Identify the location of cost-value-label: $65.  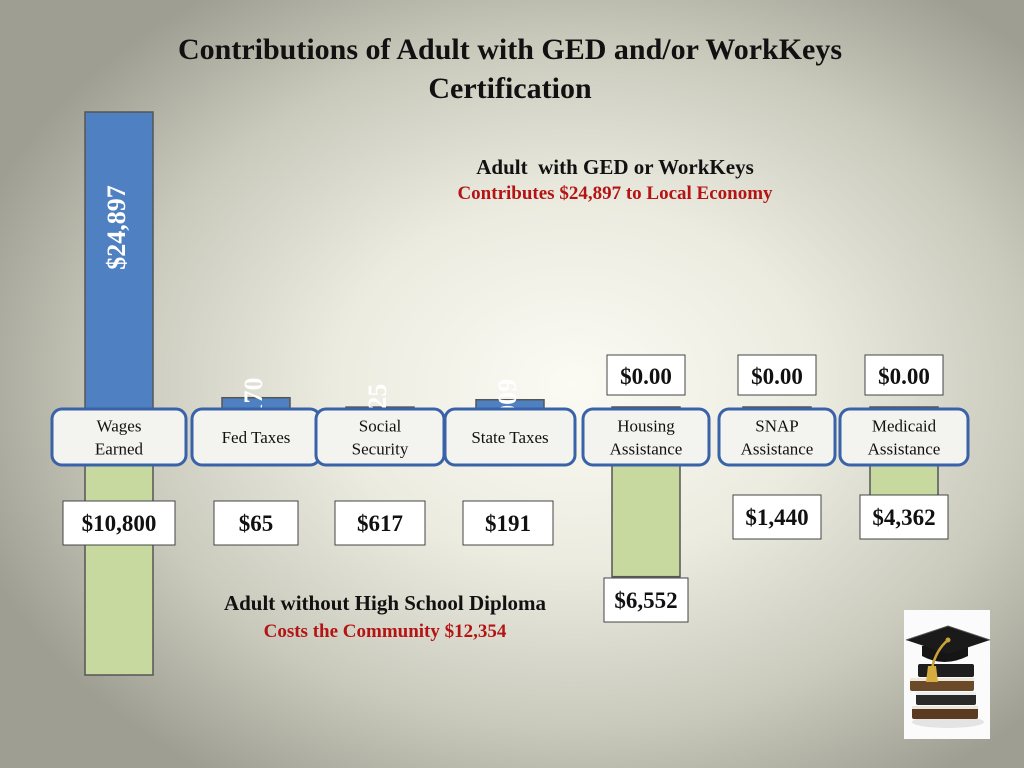
(256, 523).